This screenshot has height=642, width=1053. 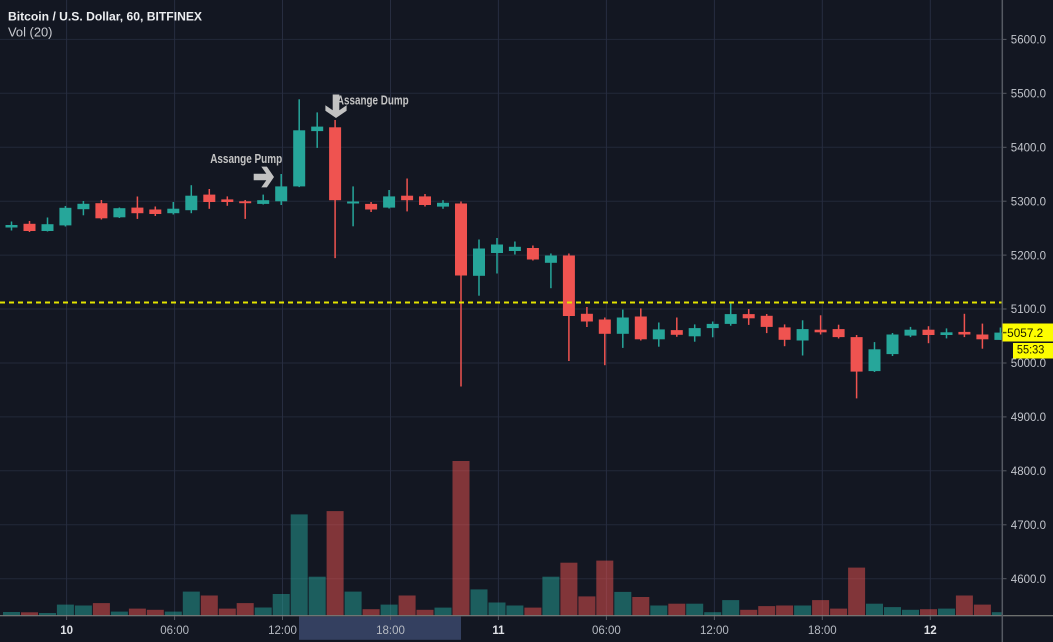 I want to click on svg-text: 5200.0, so click(x=1028, y=256).